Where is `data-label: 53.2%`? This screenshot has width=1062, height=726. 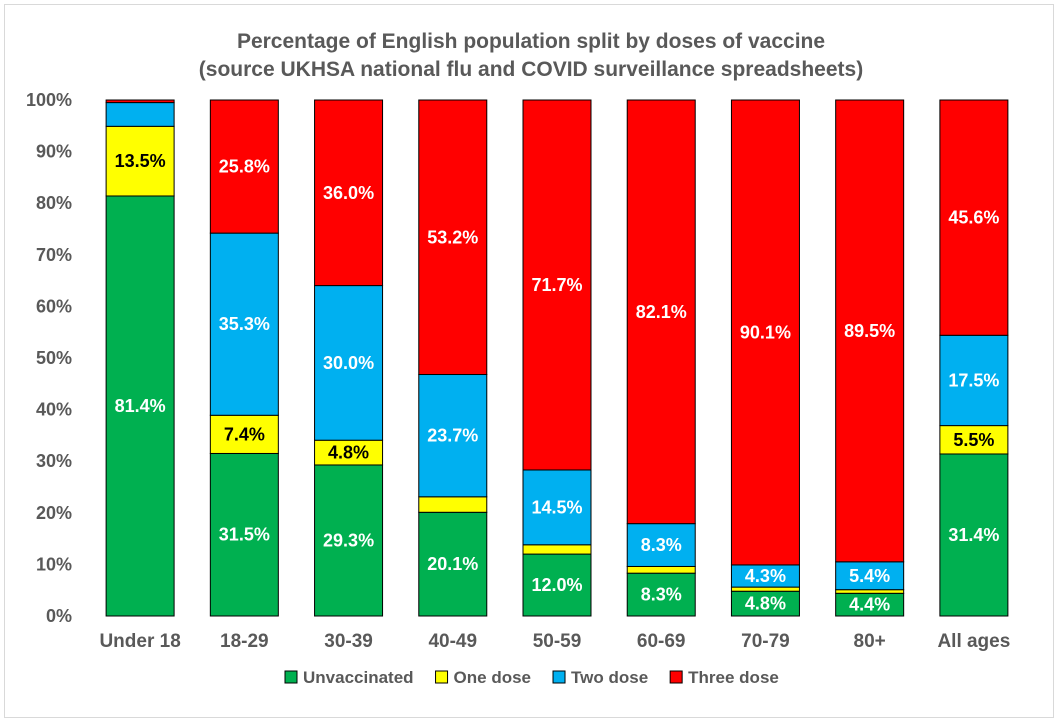 data-label: 53.2% is located at coordinates (452, 237).